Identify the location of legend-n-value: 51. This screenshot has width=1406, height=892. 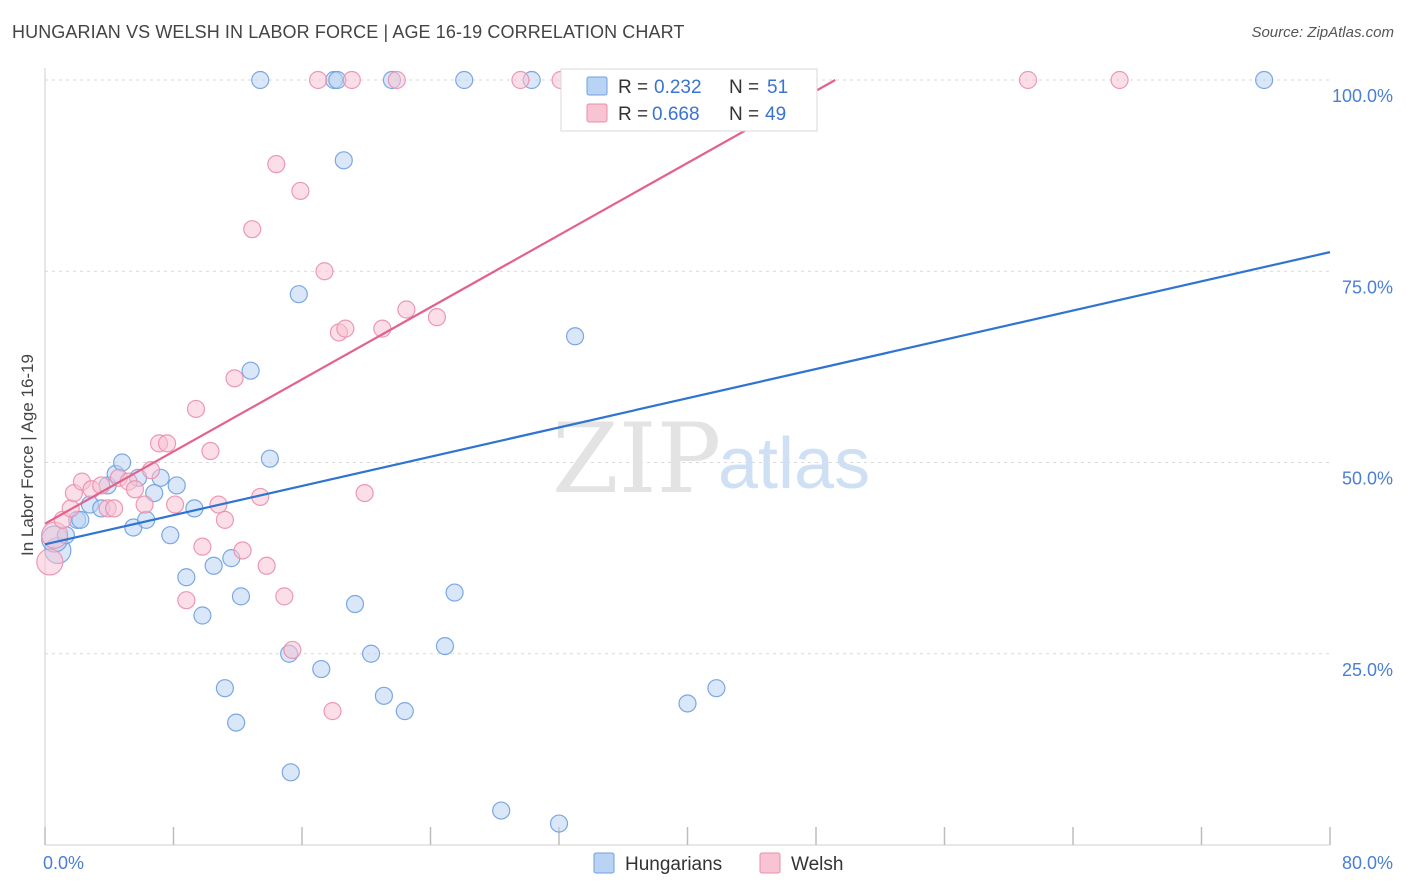
(777, 87).